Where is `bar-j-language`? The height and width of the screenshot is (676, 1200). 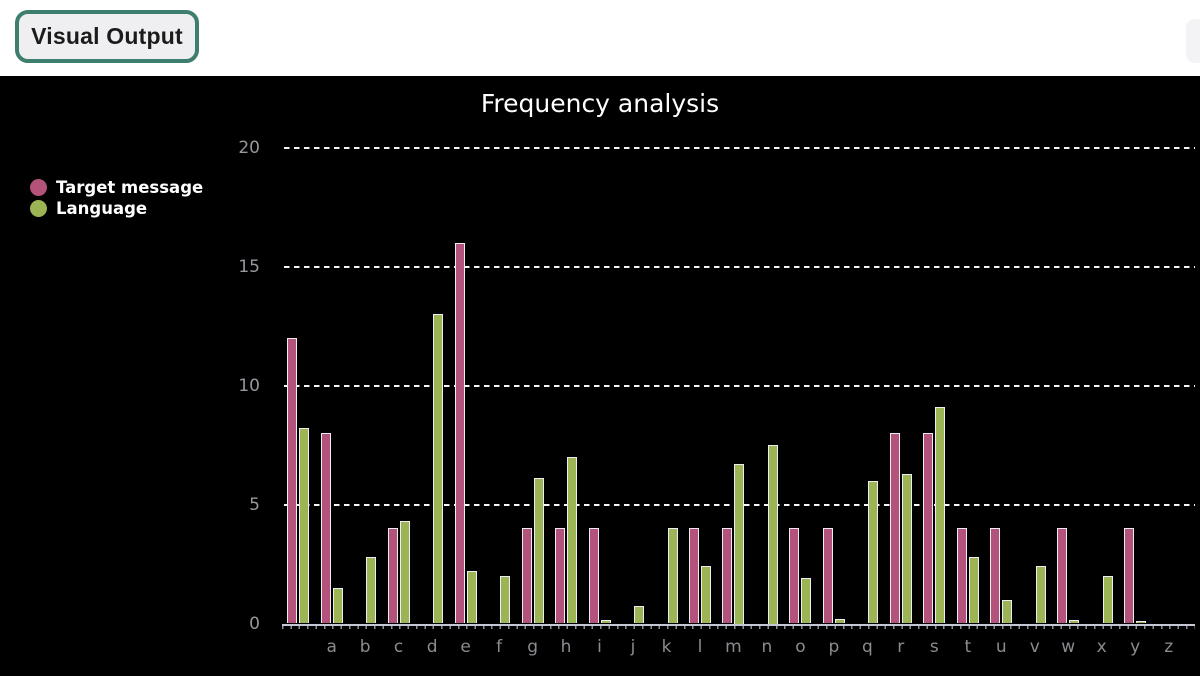
bar-j-language is located at coordinates (639, 614).